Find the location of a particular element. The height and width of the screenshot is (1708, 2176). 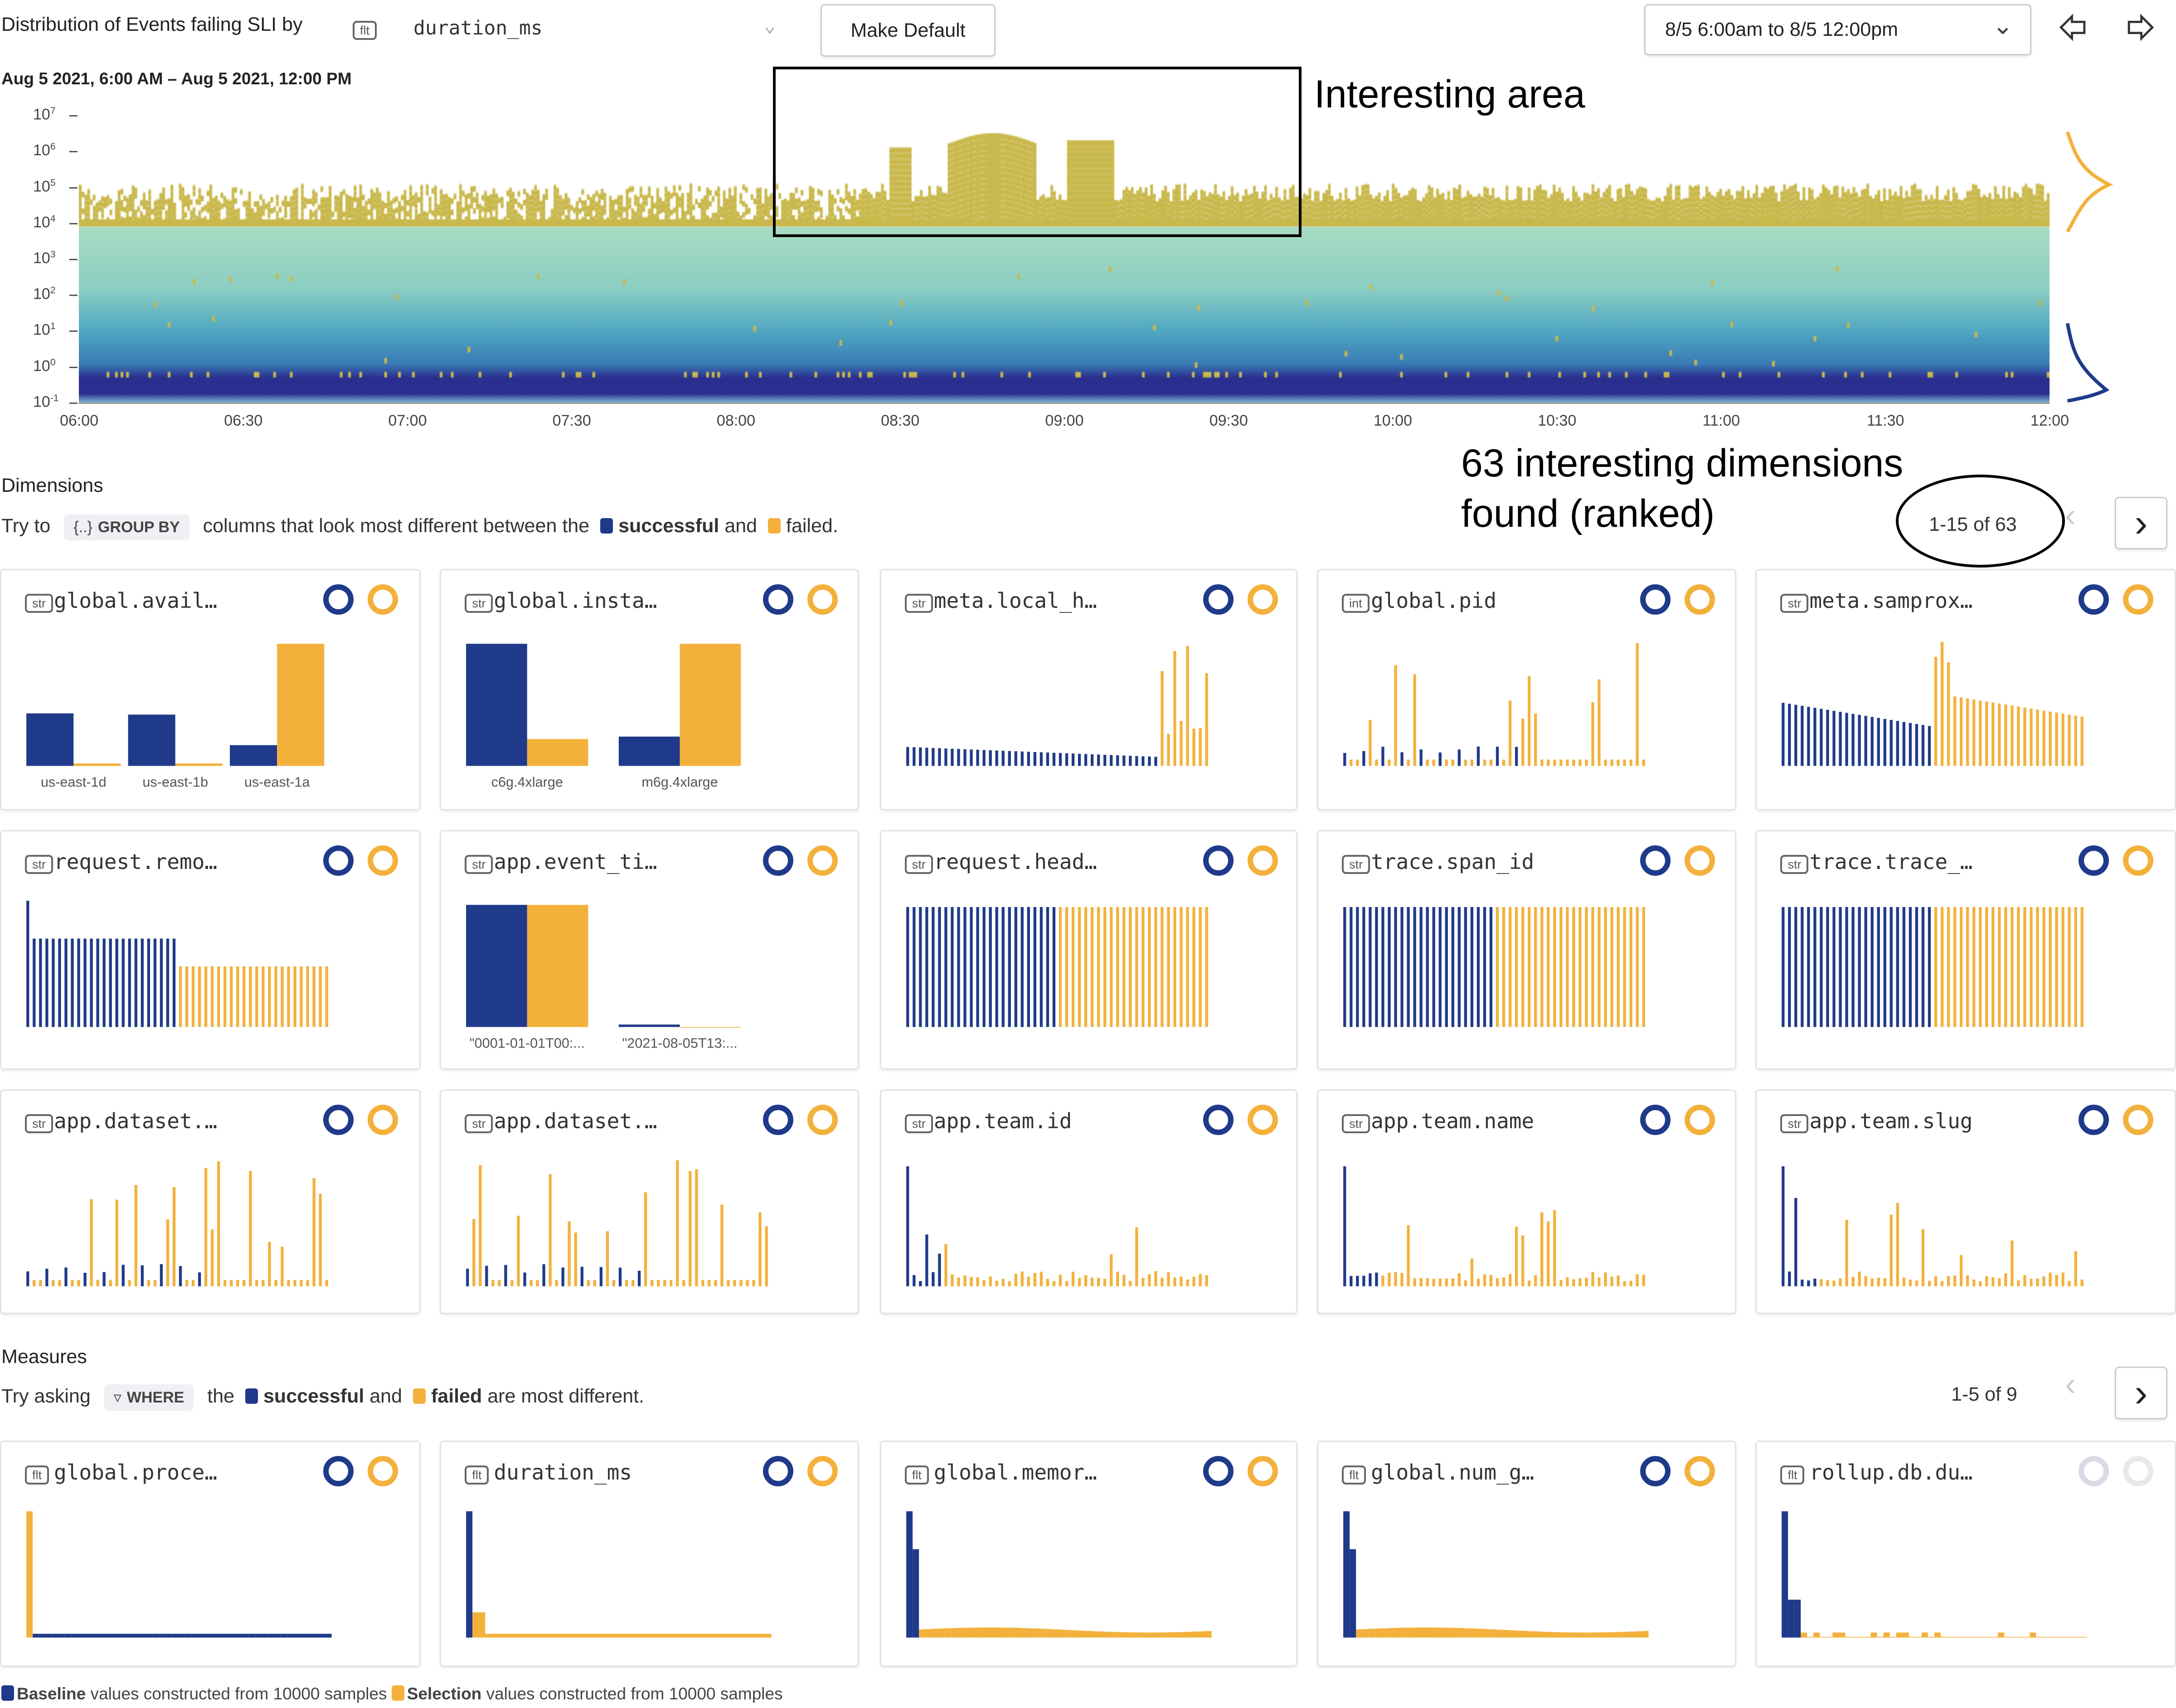

x-tick-label: 07:00 is located at coordinates (407, 420).